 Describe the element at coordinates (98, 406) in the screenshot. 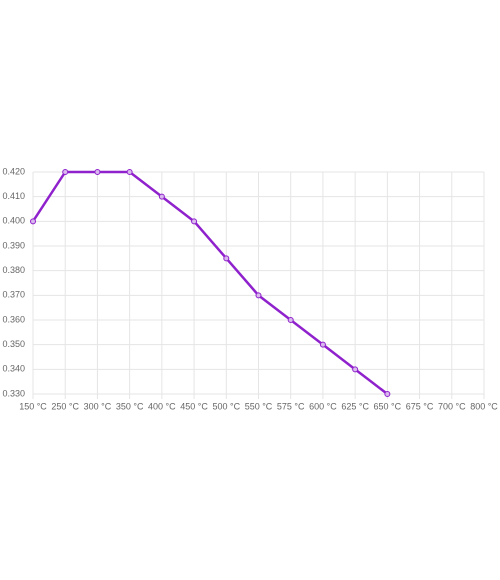

I see `x-tick-label: 300 °C` at that location.